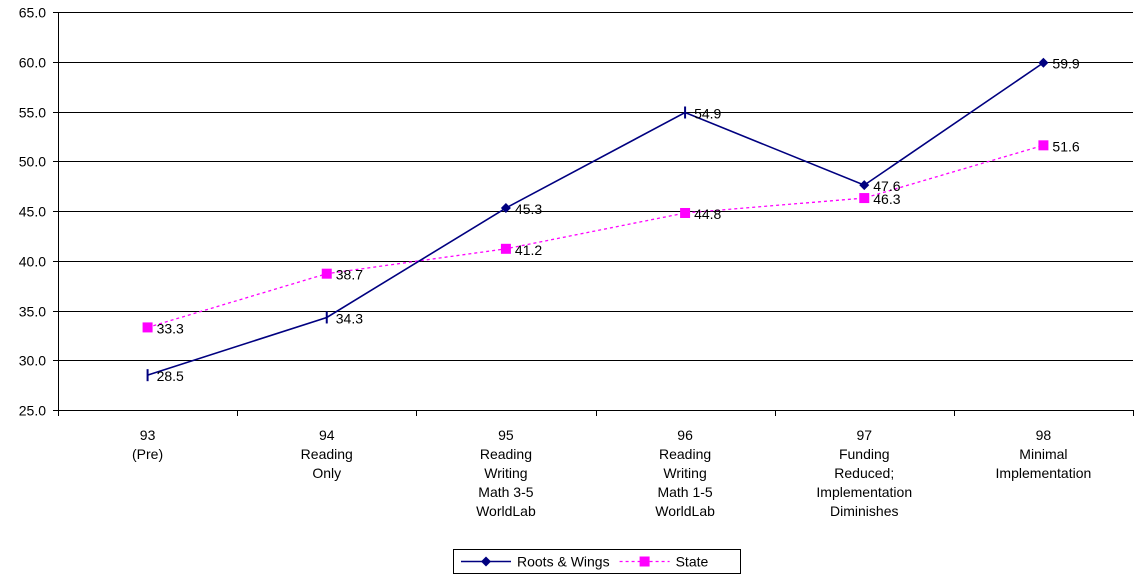  Describe the element at coordinates (528, 250) in the screenshot. I see `data-label: 41.2` at that location.